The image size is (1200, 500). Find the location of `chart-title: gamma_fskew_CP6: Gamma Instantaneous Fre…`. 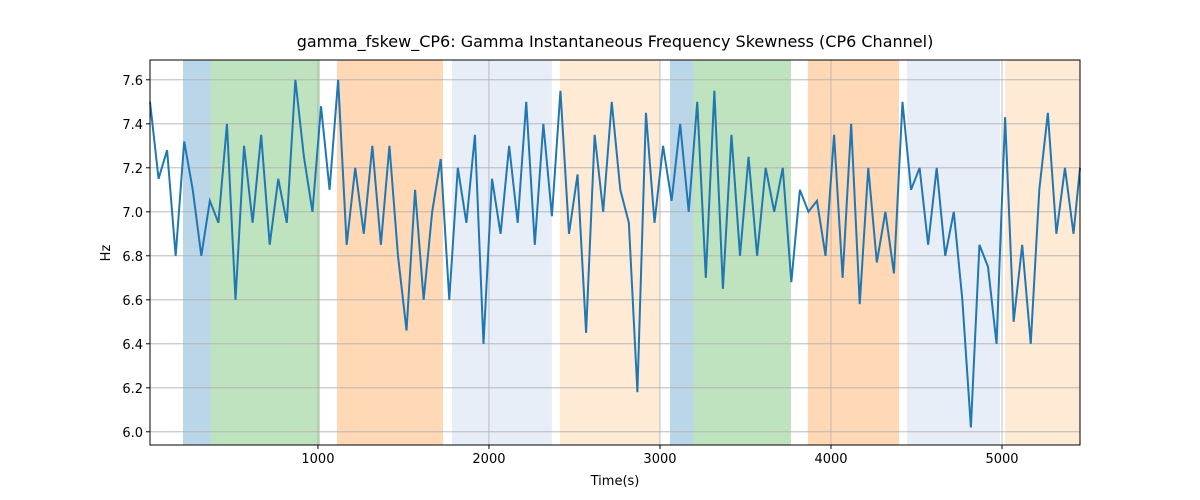

chart-title: gamma_fskew_CP6: Gamma Instantaneous Fre… is located at coordinates (615, 42).